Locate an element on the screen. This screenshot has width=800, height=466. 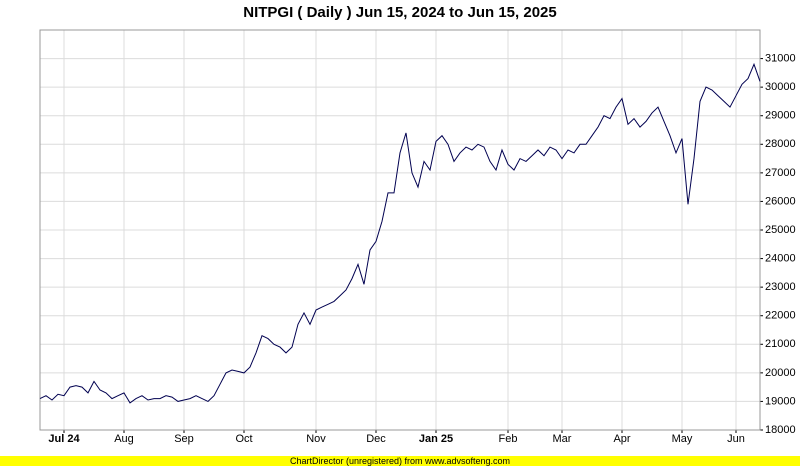
y-tick-label: 31000 is located at coordinates (780, 58).